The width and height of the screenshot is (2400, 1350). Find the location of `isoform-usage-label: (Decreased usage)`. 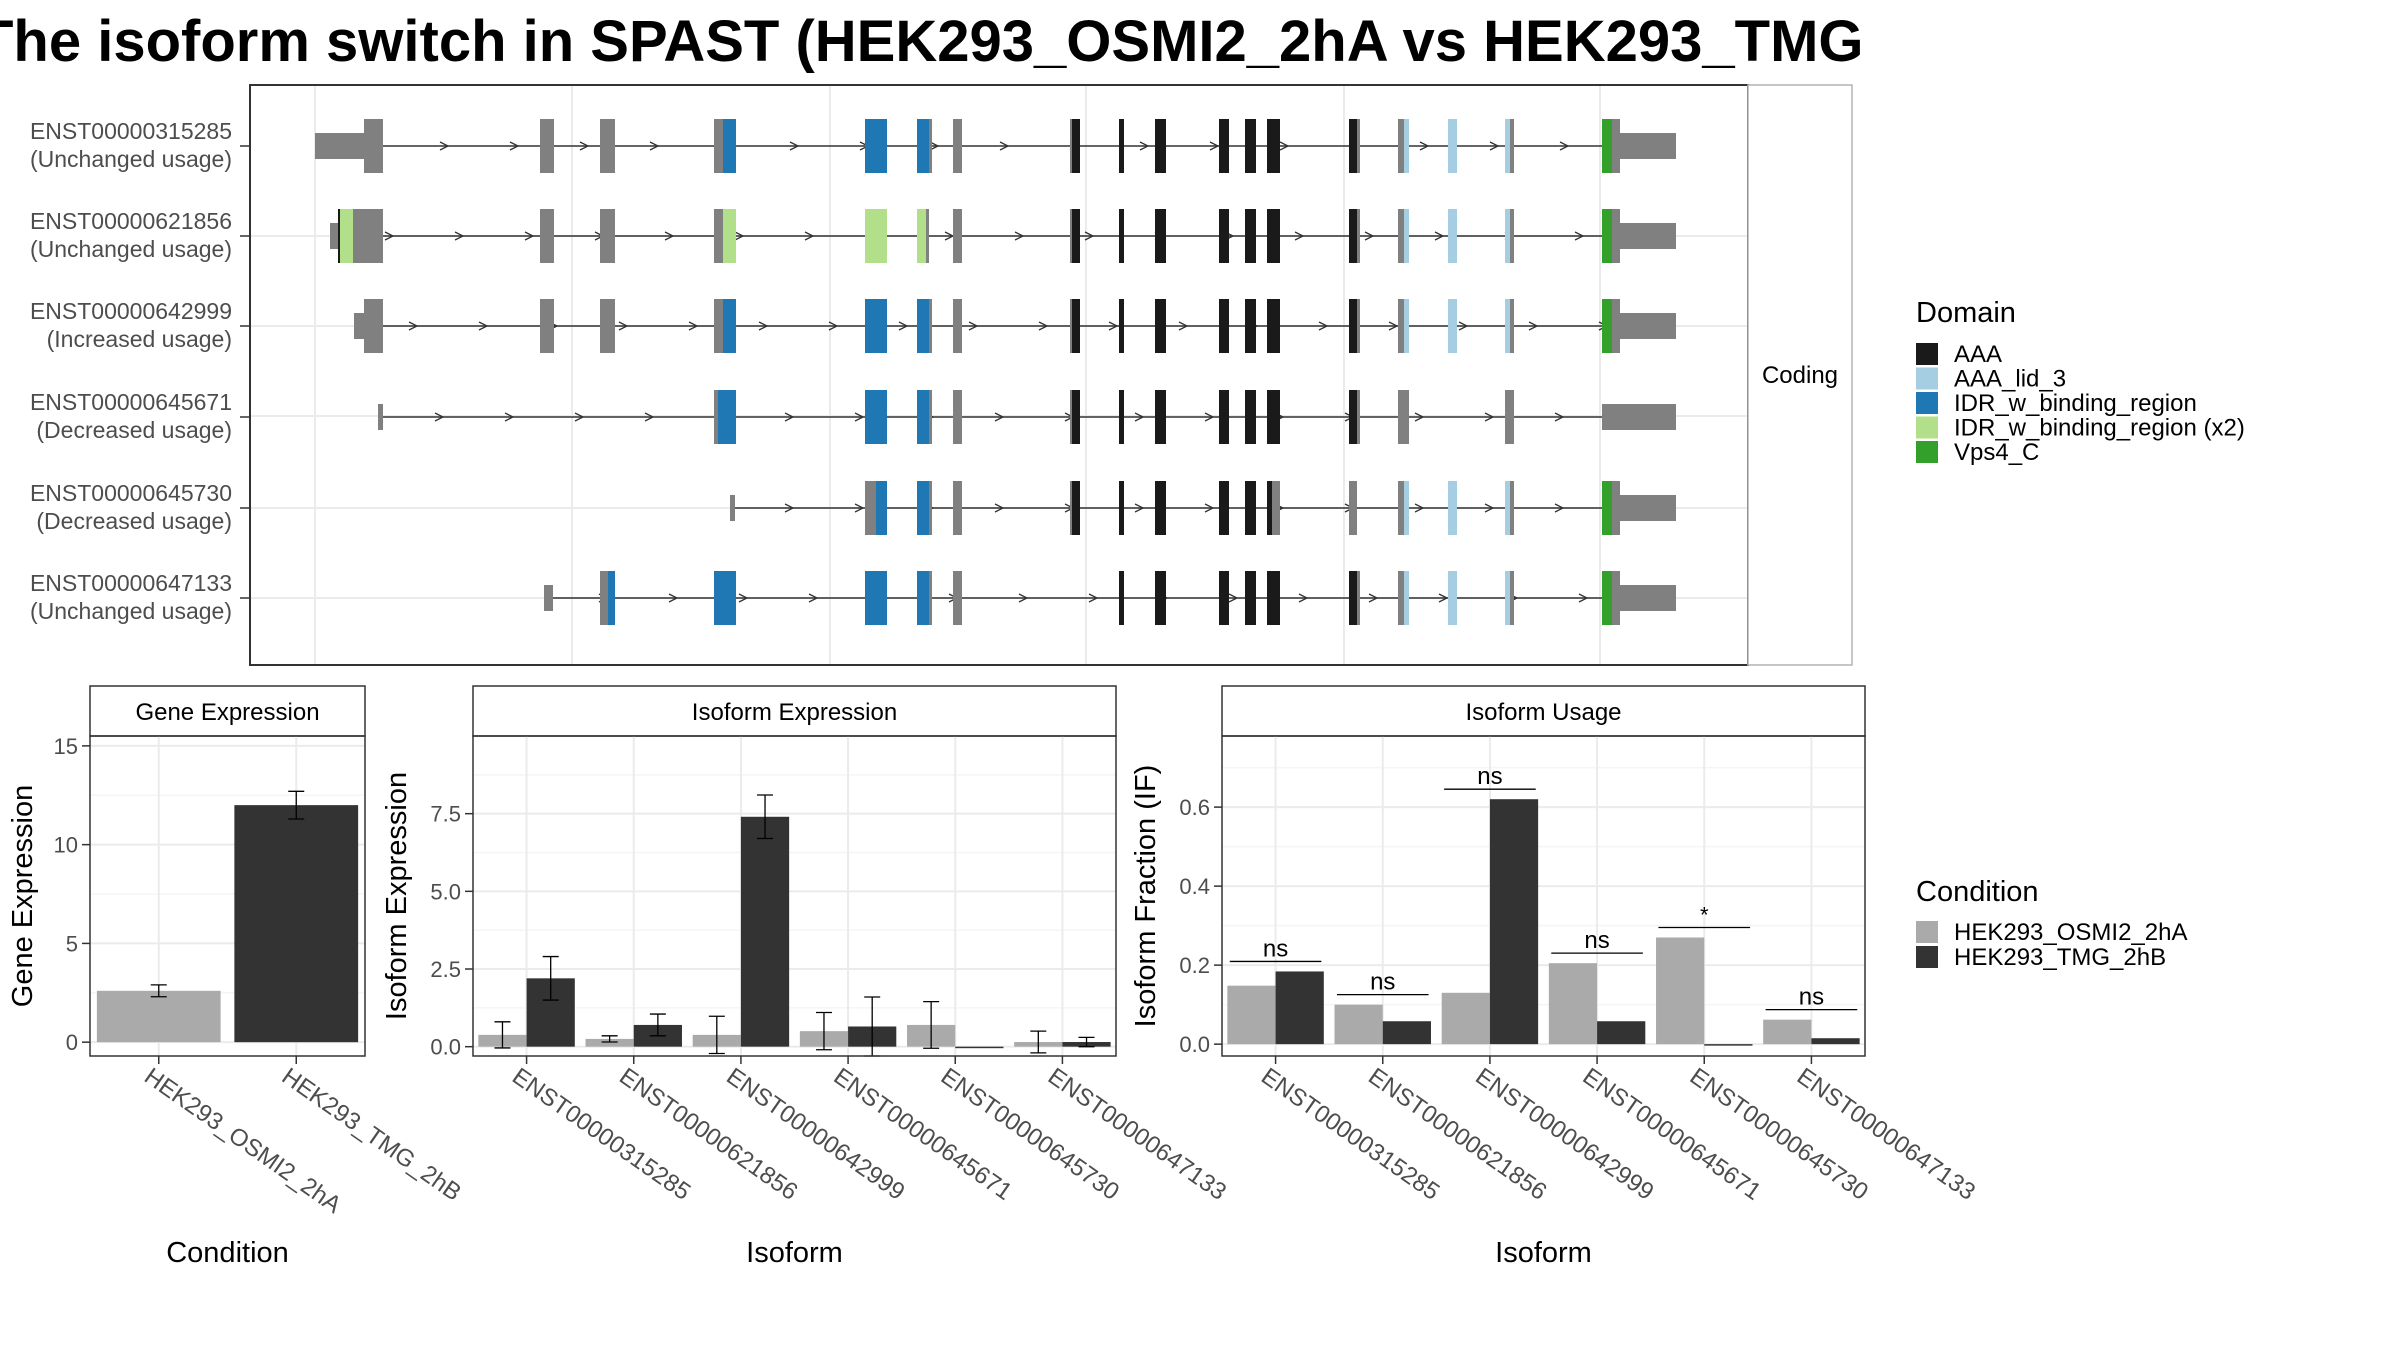

isoform-usage-label: (Decreased usage) is located at coordinates (134, 521).